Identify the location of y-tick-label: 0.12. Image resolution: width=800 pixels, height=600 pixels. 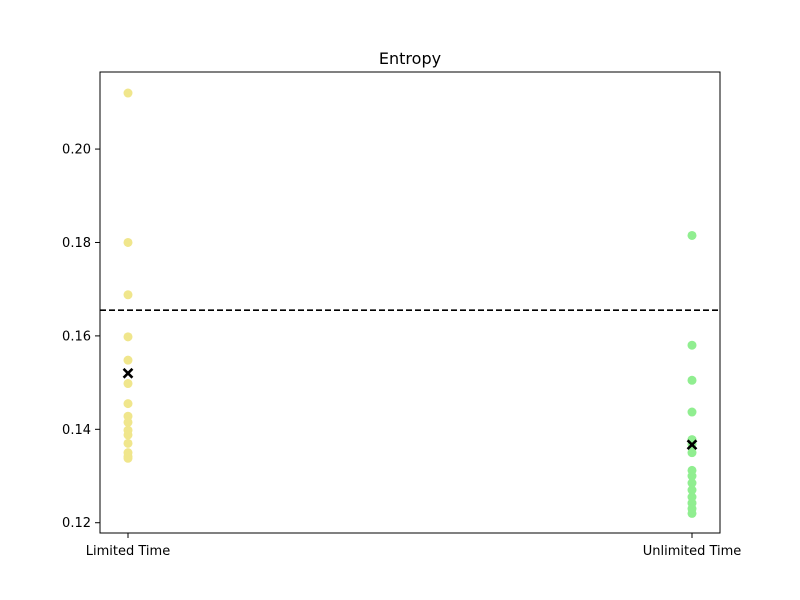
(76, 523).